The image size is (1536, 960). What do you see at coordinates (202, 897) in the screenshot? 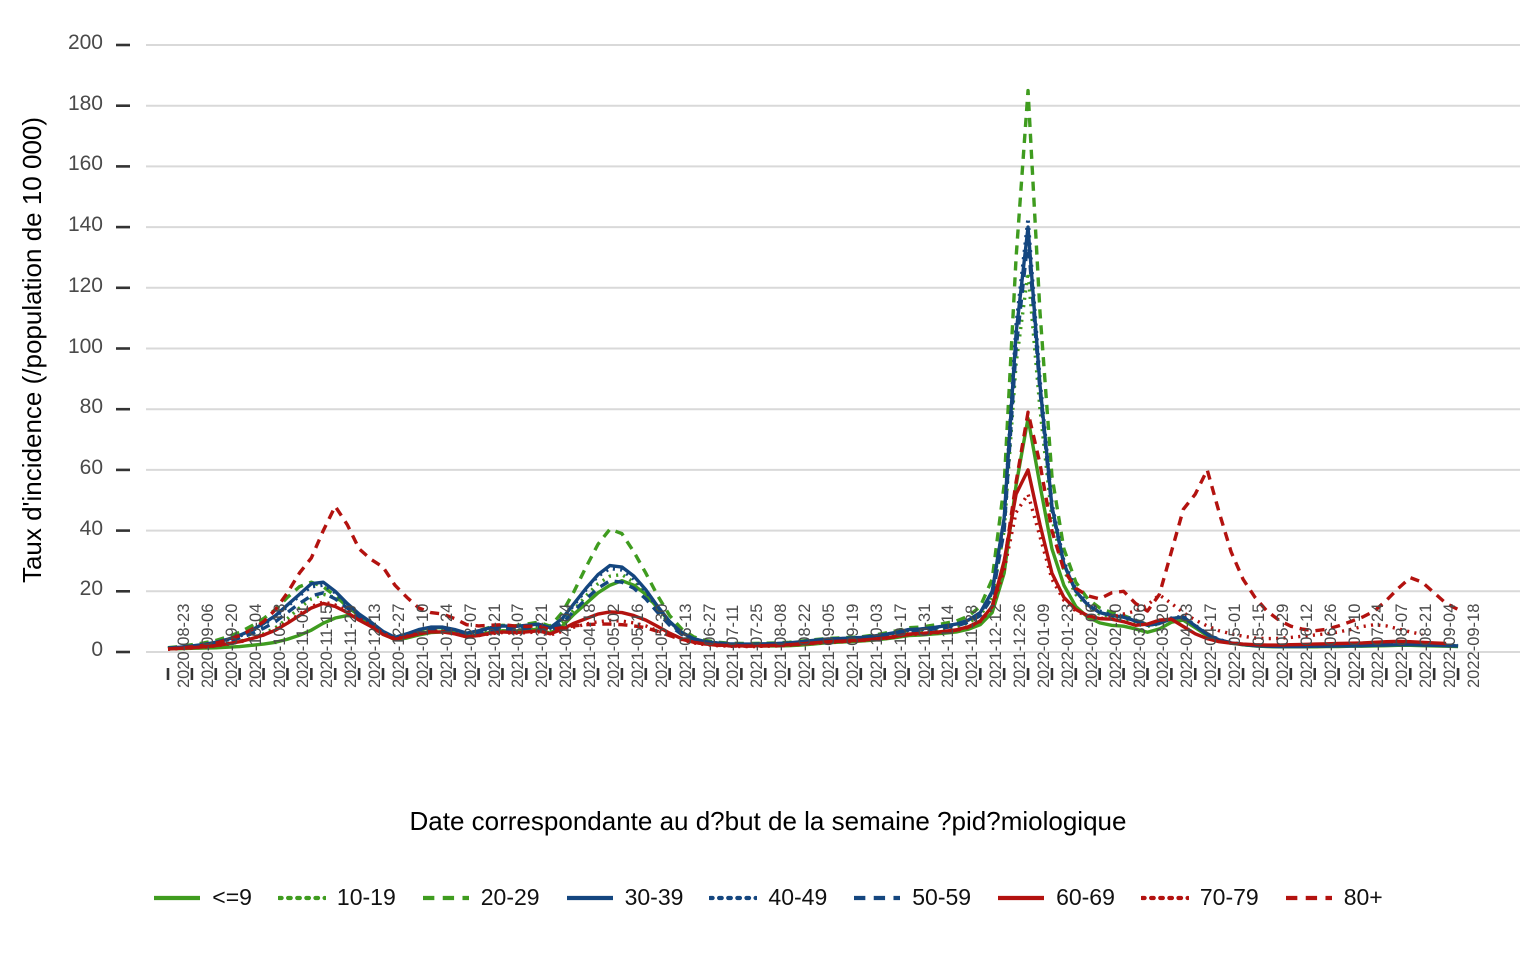
I see `legend-item--9: <=9` at bounding box center [202, 897].